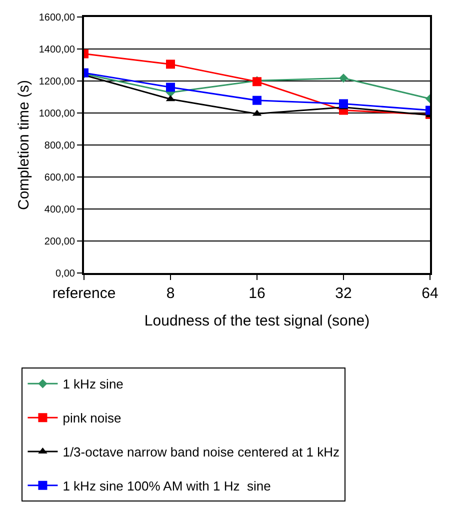 The height and width of the screenshot is (524, 450). I want to click on legend-label: pink noise, so click(92, 418).